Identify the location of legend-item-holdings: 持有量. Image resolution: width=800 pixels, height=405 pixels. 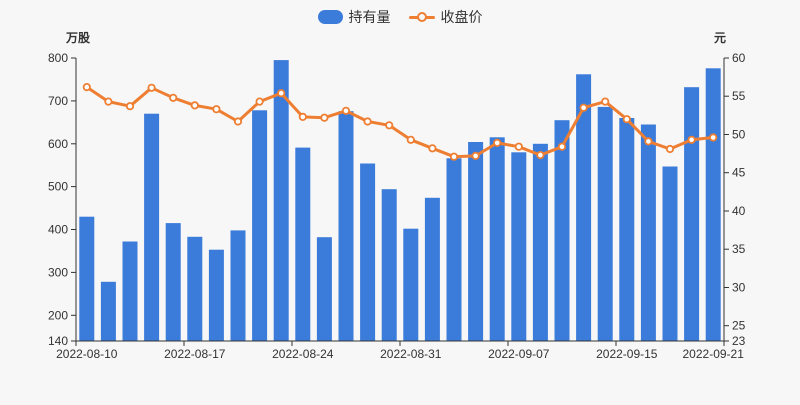
(354, 17).